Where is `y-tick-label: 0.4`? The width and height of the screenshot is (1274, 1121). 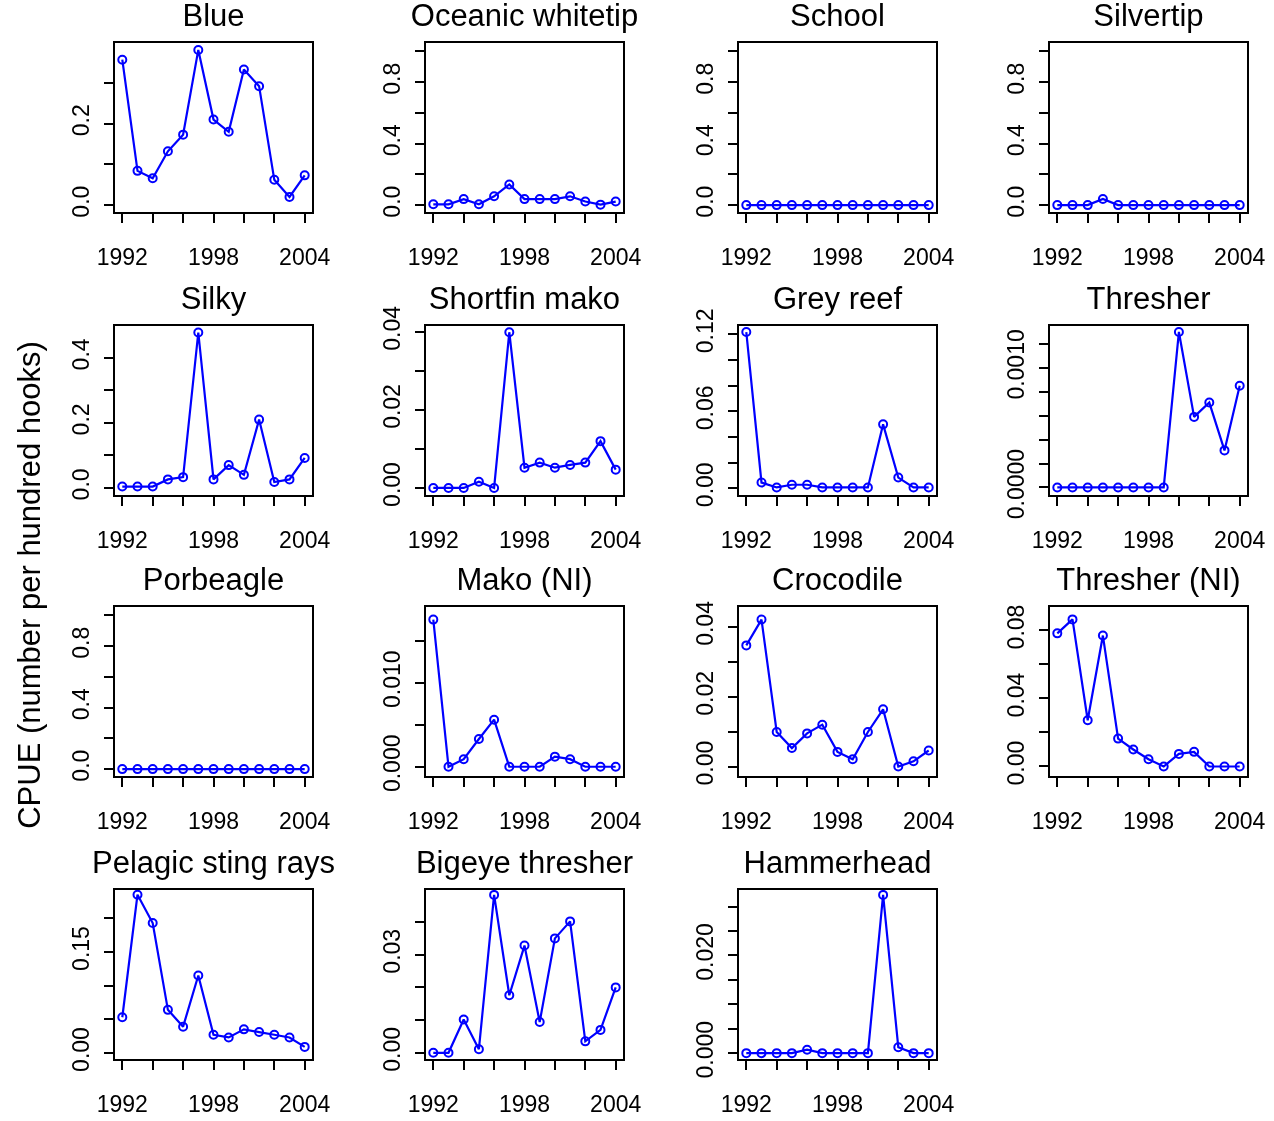
y-tick-label: 0.4 is located at coordinates (80, 354).